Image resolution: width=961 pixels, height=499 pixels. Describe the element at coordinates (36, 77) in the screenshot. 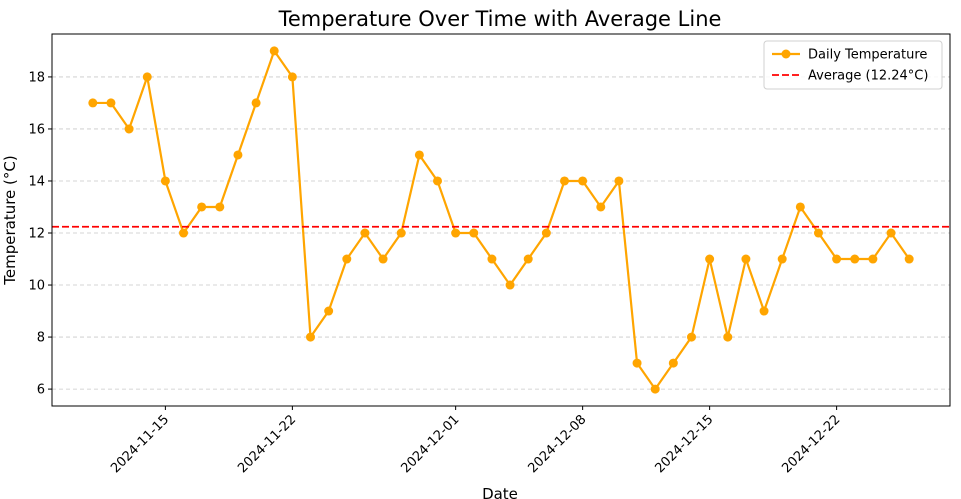

I see `y-tick-label: 18` at that location.